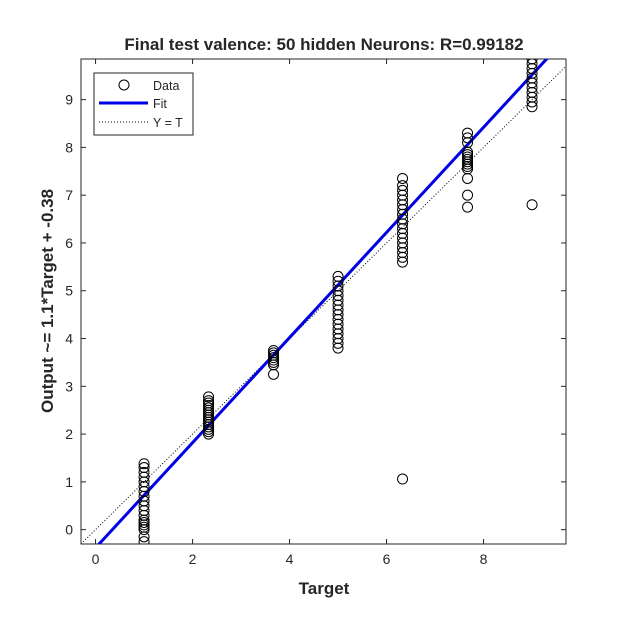 Image resolution: width=625 pixels, height=625 pixels. What do you see at coordinates (69, 147) in the screenshot?
I see `y-tick-label: 8` at bounding box center [69, 147].